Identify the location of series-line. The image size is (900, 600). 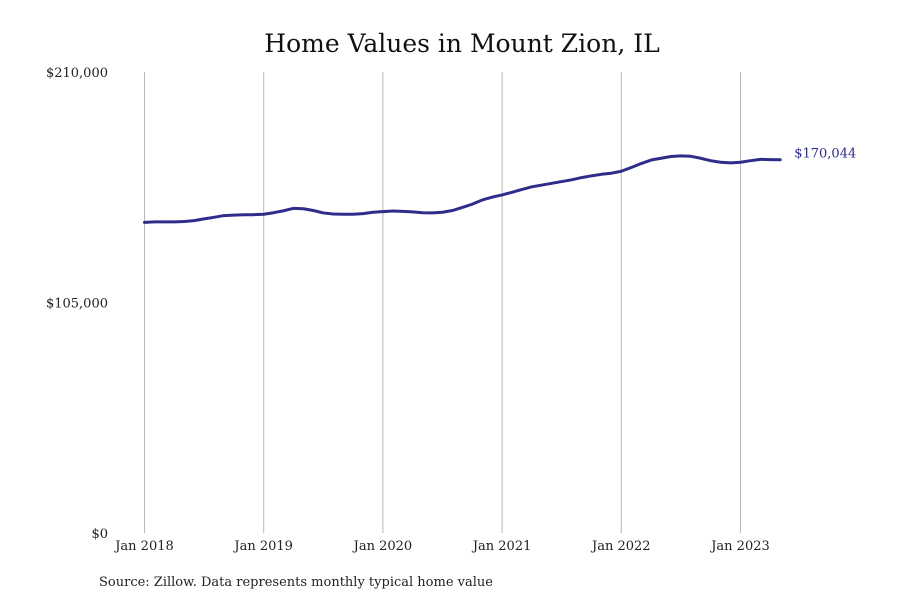
(462, 189).